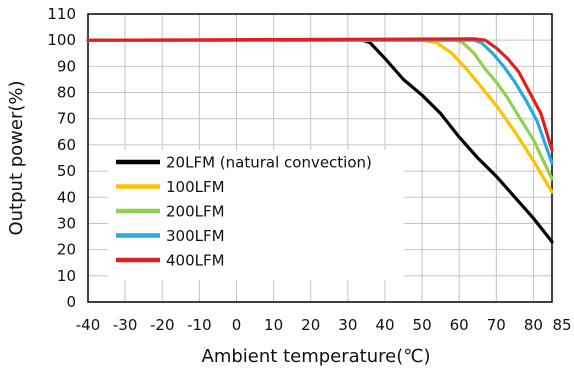 The height and width of the screenshot is (370, 574). I want to click on x-tick-label: 20, so click(310, 325).